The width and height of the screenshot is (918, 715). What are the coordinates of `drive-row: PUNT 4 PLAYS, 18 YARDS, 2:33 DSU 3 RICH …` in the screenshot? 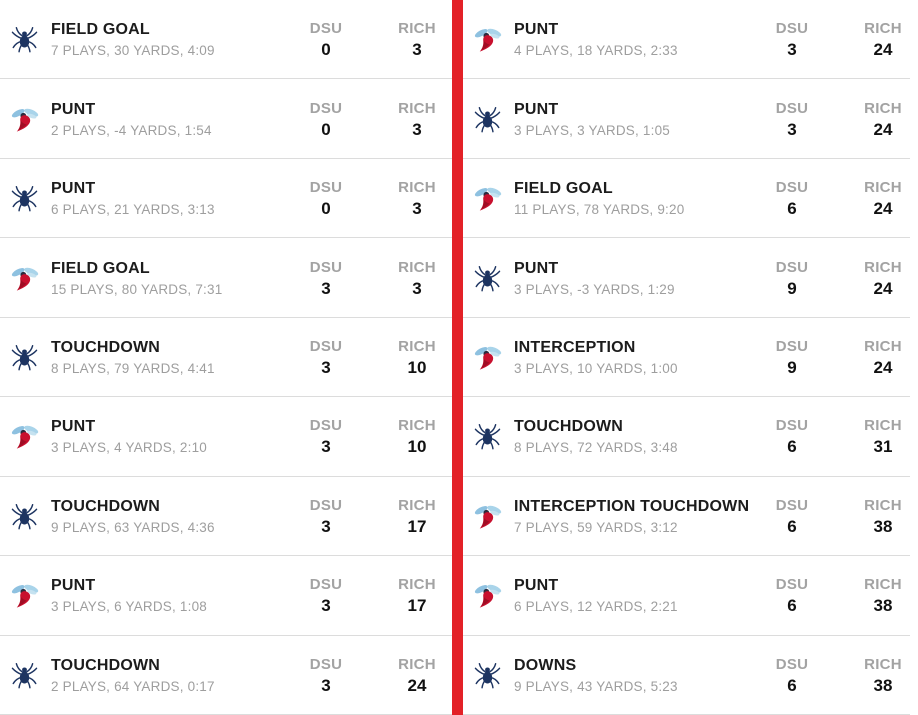 It's located at (690, 40).